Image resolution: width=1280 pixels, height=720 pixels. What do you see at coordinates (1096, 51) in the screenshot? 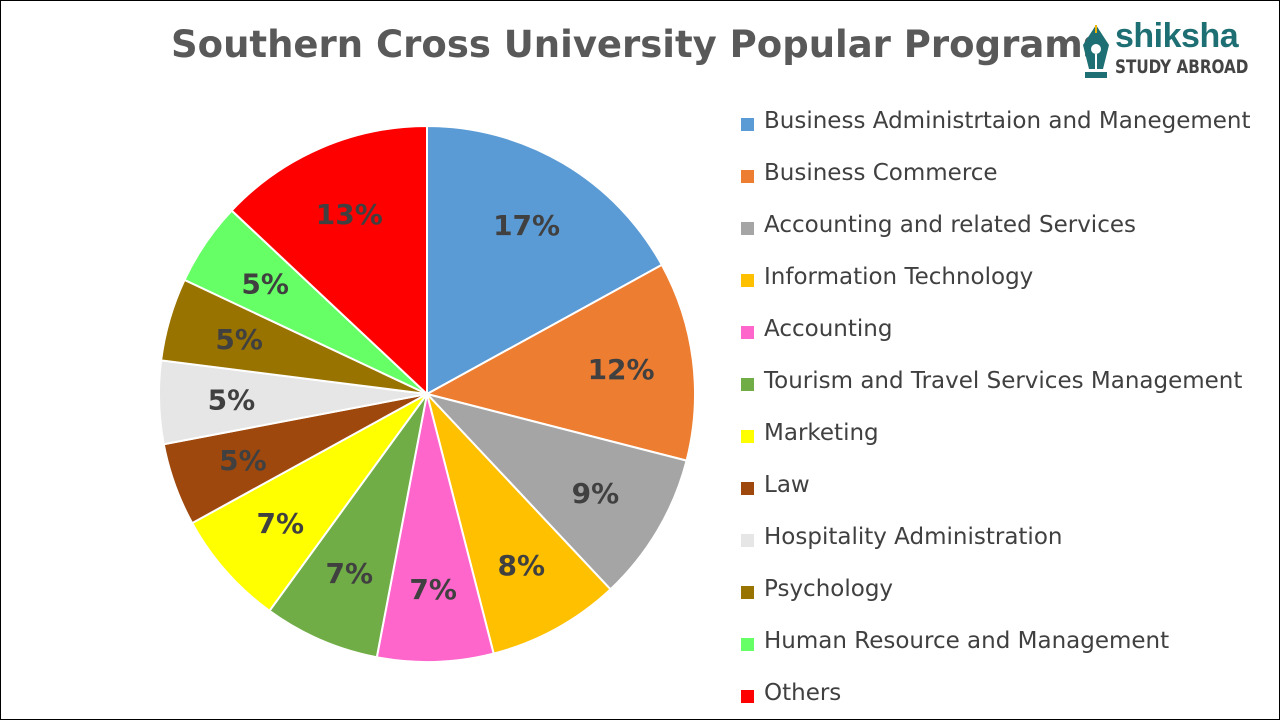
I see `pen-nib-icon` at bounding box center [1096, 51].